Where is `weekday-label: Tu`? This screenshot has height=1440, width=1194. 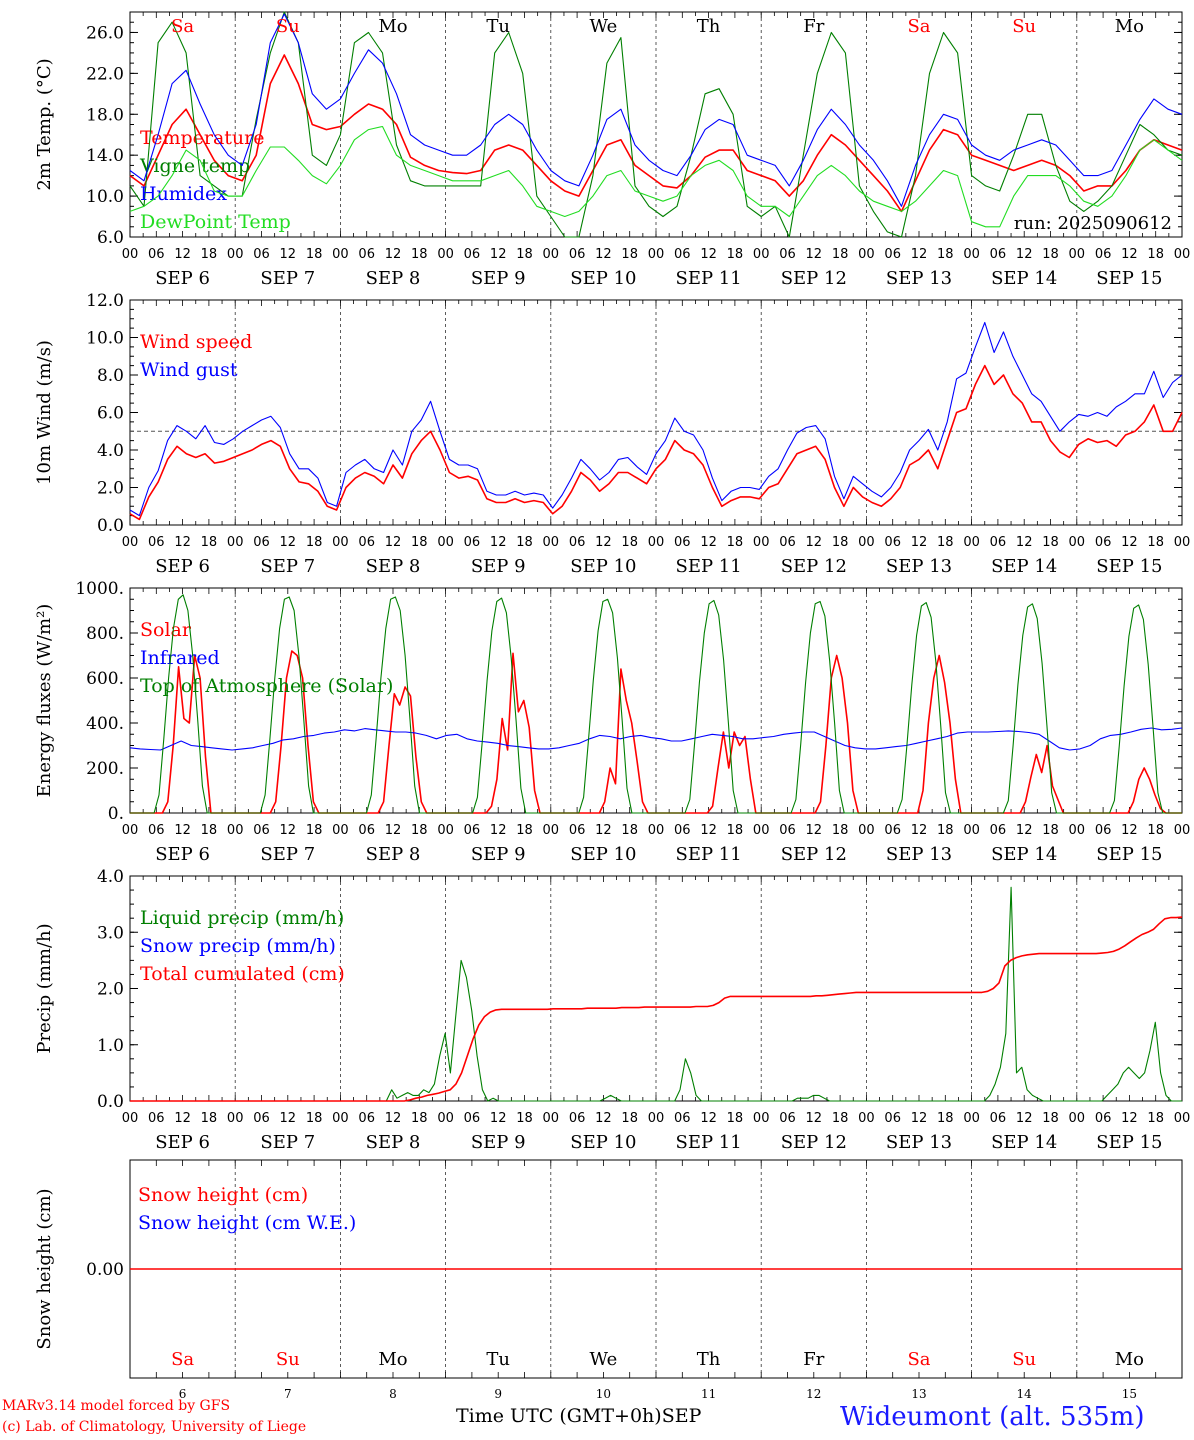
weekday-label: Tu is located at coordinates (498, 1359).